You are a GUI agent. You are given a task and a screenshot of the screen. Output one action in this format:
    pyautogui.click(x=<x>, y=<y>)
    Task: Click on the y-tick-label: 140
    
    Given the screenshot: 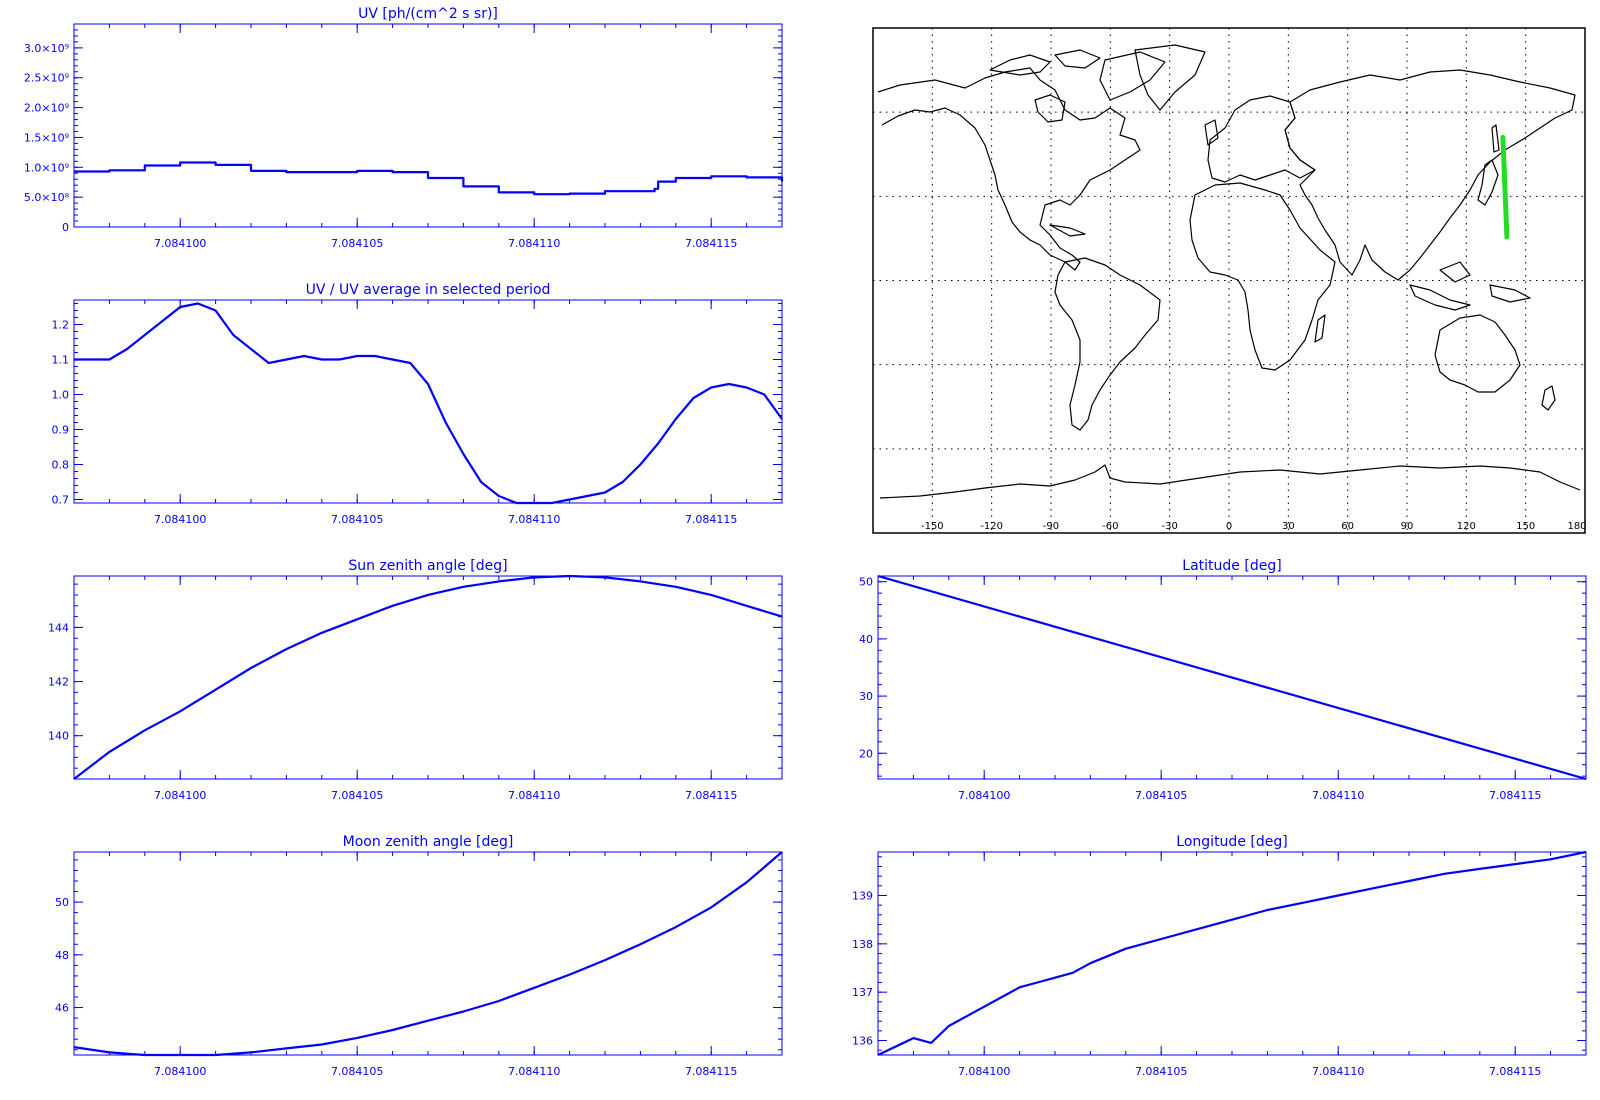 What is the action you would take?
    pyautogui.click(x=58, y=736)
    